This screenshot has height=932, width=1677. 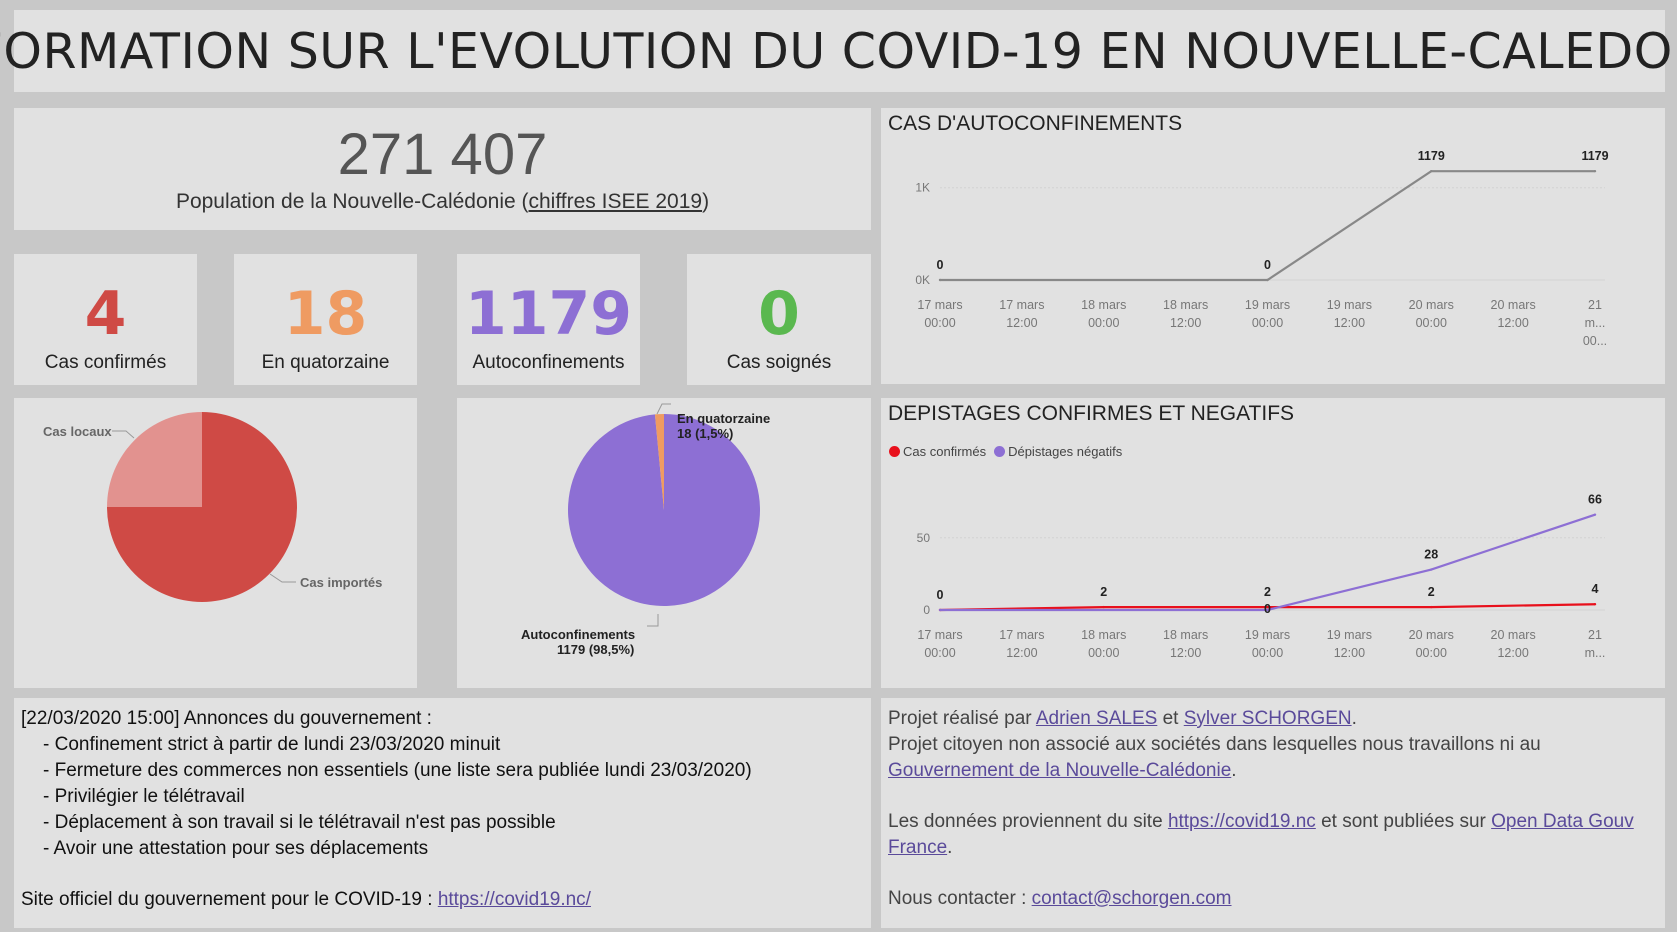 What do you see at coordinates (1028, 821) in the screenshot?
I see `credits-text: Les données proviennent du site` at bounding box center [1028, 821].